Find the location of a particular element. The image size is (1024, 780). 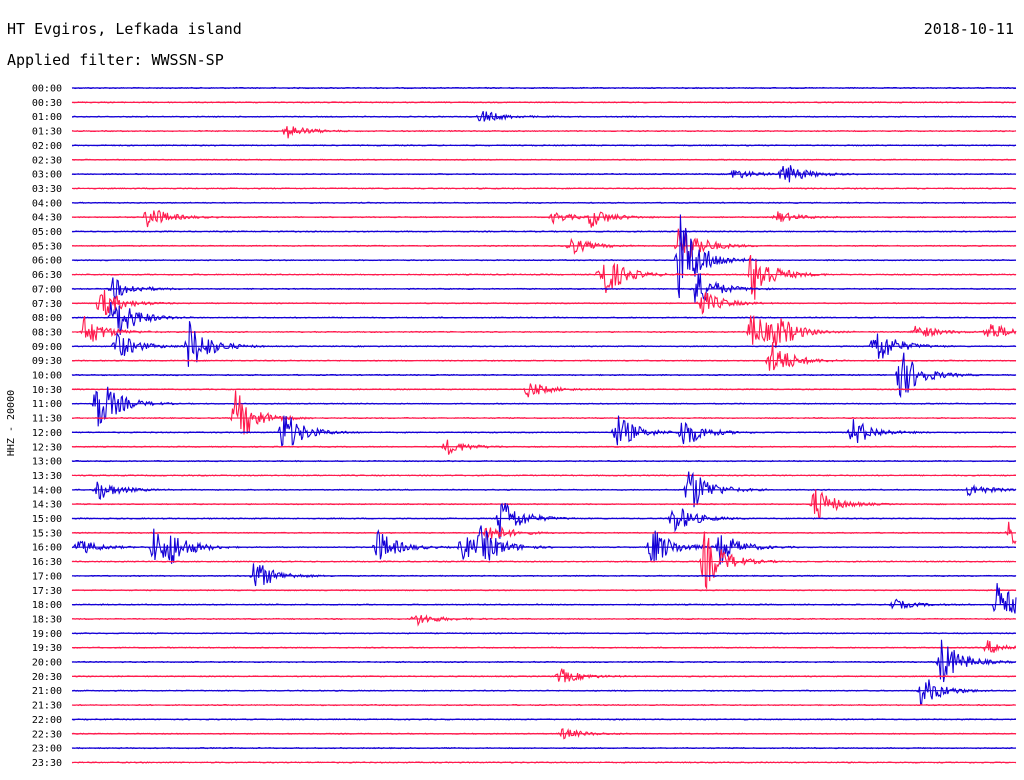

row-label: 06:00 is located at coordinates (47, 261).